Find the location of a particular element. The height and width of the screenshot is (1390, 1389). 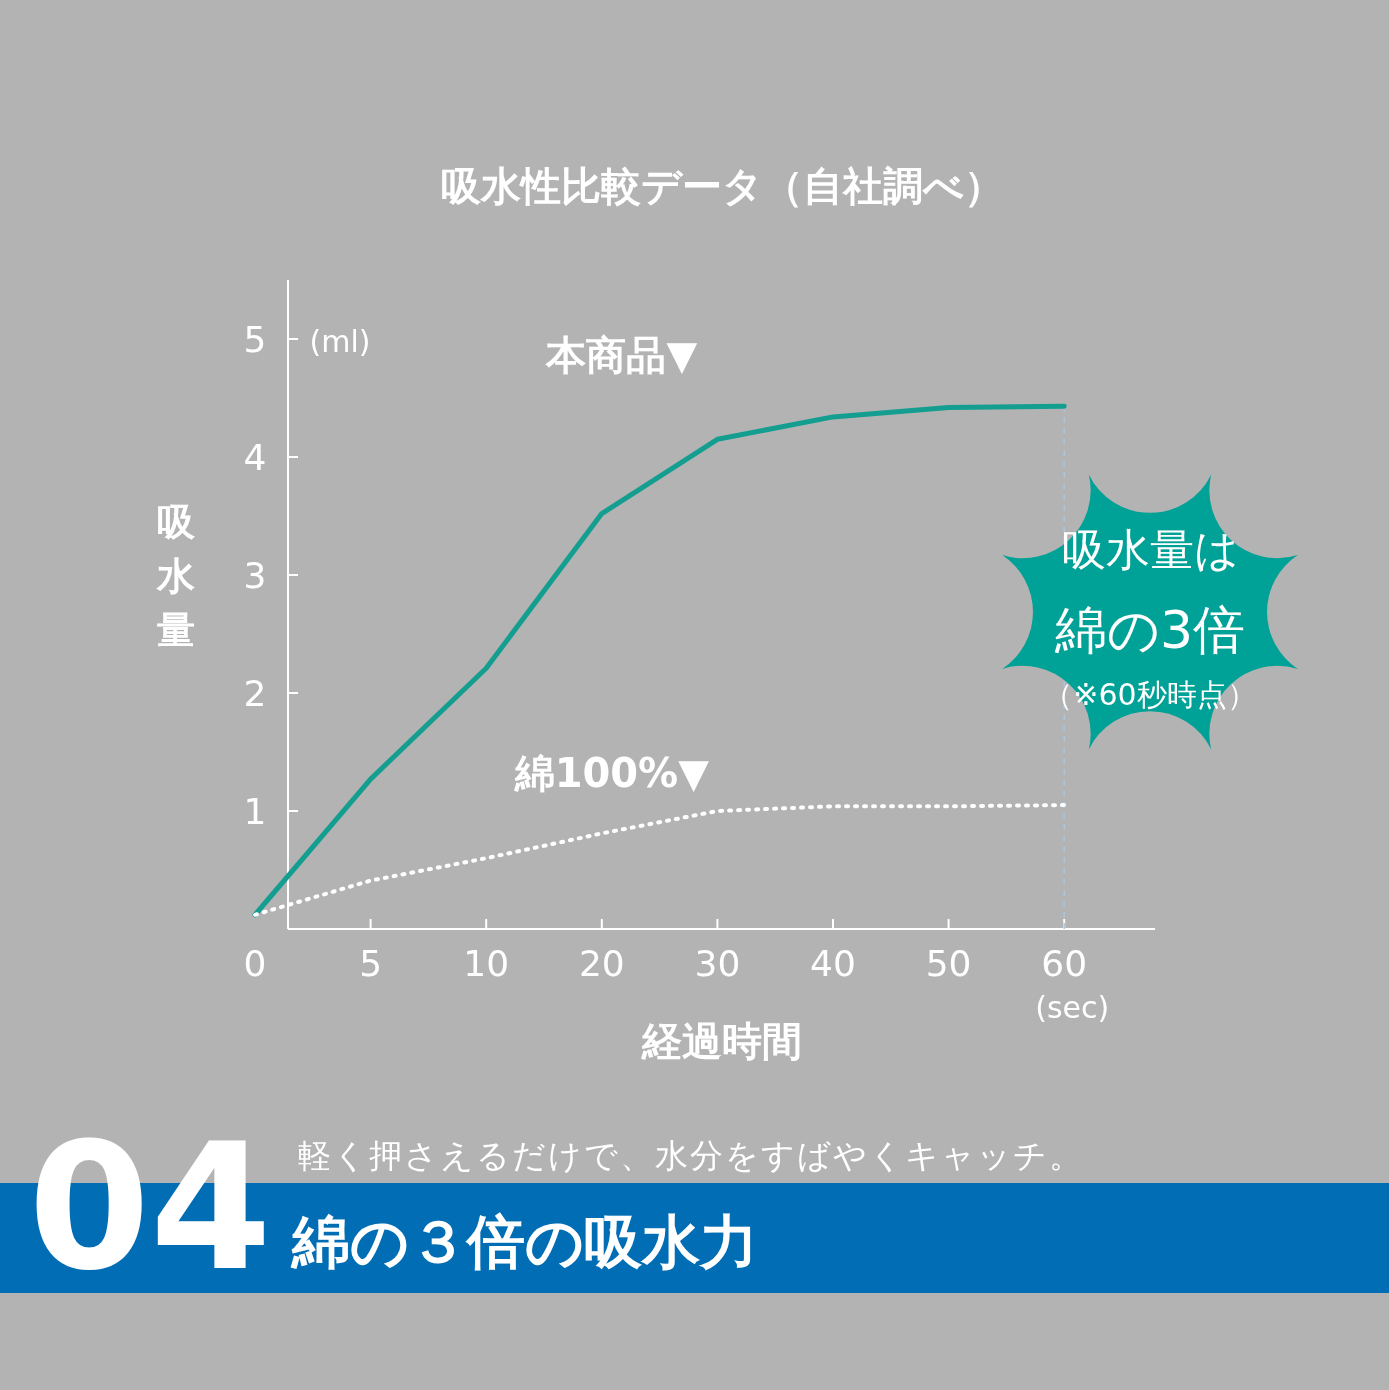

x-tick-label: 20 is located at coordinates (601, 963).